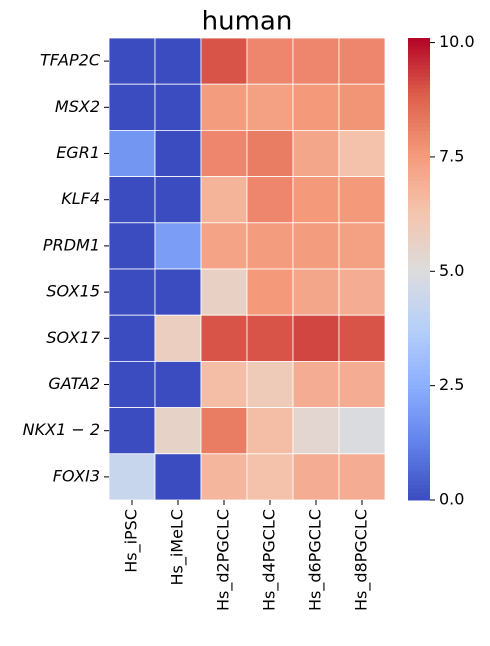  What do you see at coordinates (451, 384) in the screenshot?
I see `colorbar-tick-label: 2.5` at bounding box center [451, 384].